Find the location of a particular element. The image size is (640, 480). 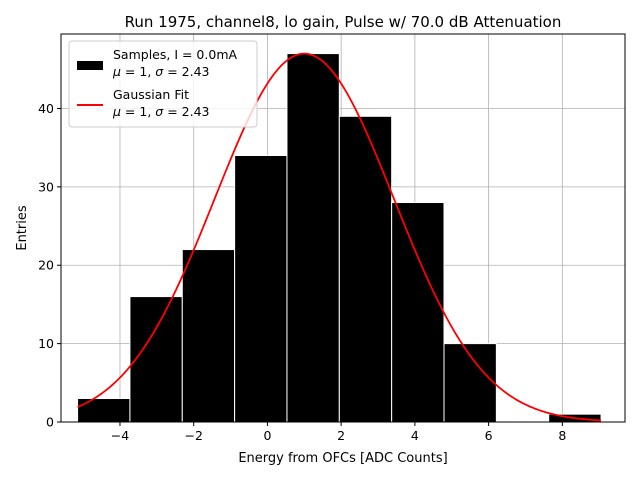

x-axis-label: Energy from OFCs [ADC Counts] is located at coordinates (342, 458).